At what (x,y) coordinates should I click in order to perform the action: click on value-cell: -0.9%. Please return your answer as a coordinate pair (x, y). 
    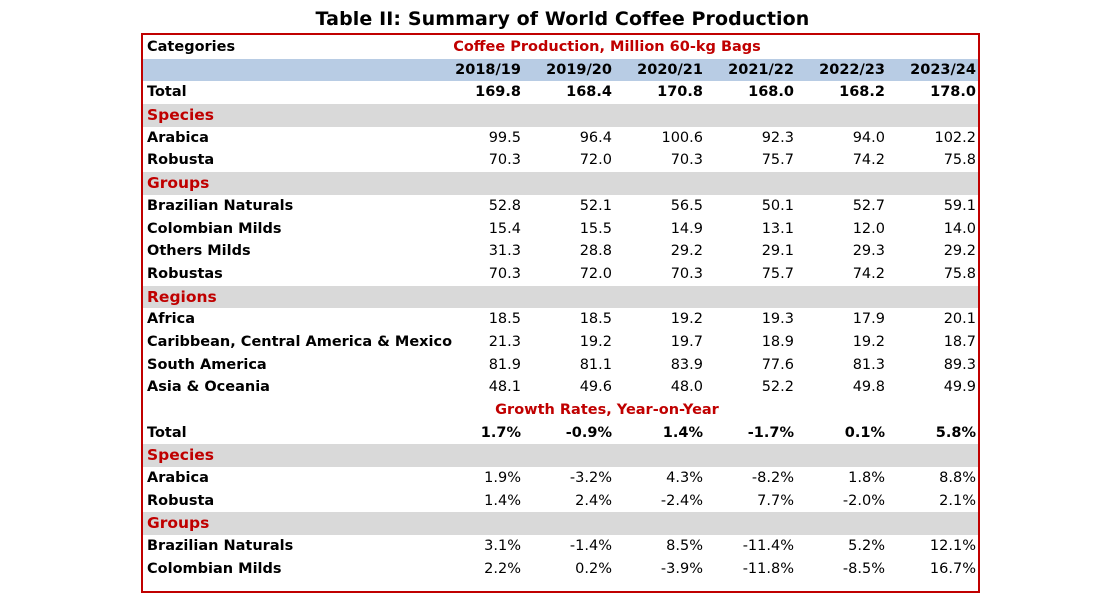
    Looking at the image, I should click on (588, 432).